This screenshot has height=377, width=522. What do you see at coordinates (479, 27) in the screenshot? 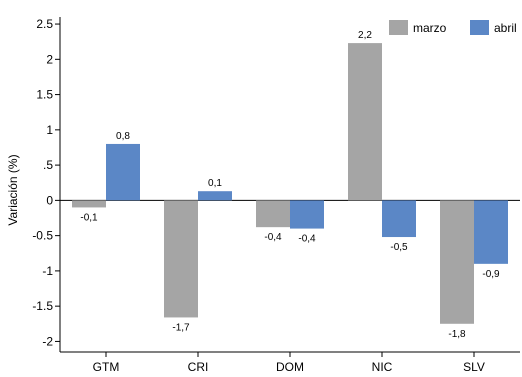
I see `legend-swatch-abril` at bounding box center [479, 27].